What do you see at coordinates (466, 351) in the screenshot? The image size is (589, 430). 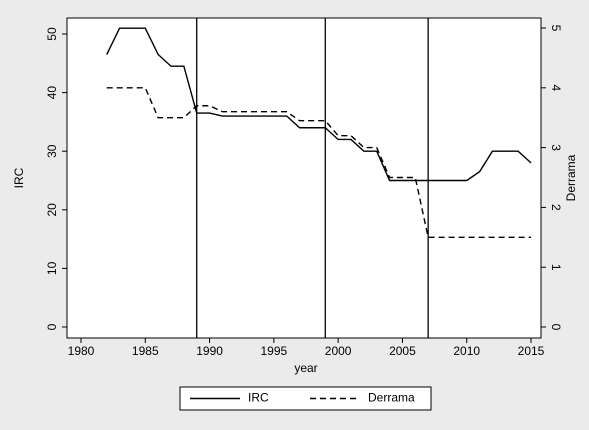 I see `x-tick-label: 2010` at bounding box center [466, 351].